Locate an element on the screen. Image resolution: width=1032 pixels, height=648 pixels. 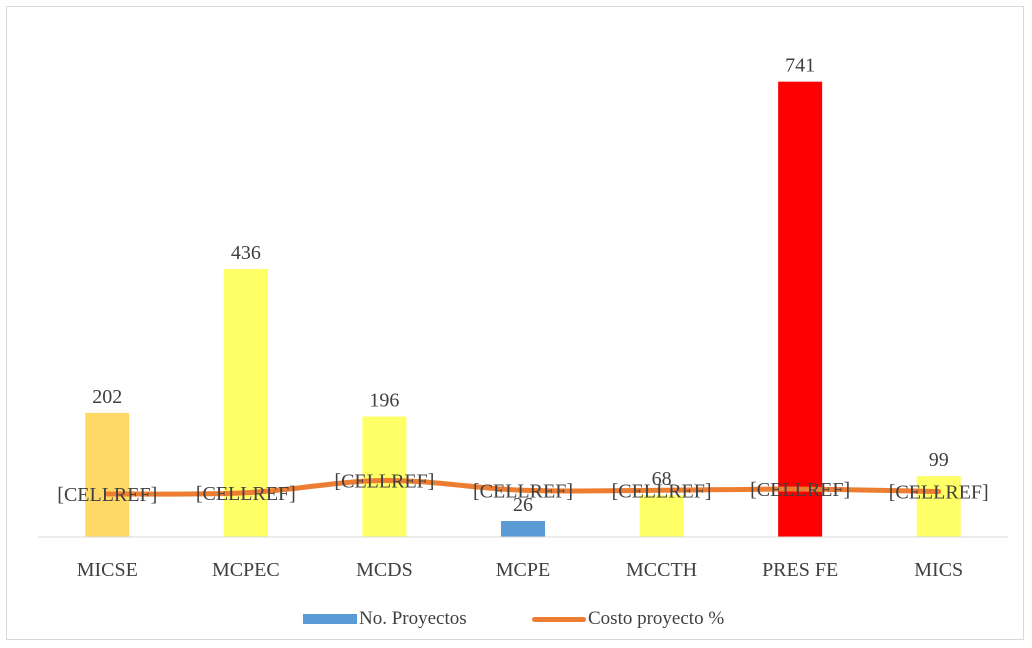
x-tick-label: PRES FE is located at coordinates (800, 570).